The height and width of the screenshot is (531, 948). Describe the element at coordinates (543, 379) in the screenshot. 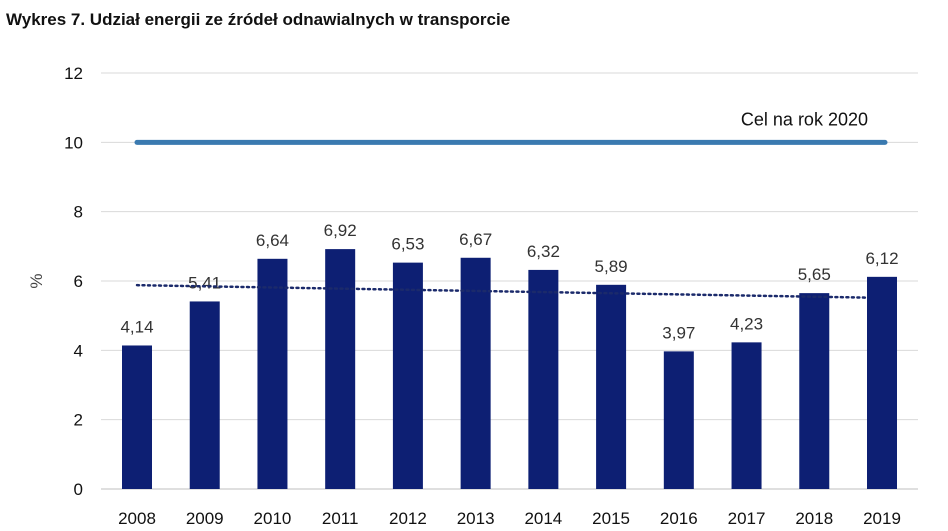

I see `bar-2014` at that location.